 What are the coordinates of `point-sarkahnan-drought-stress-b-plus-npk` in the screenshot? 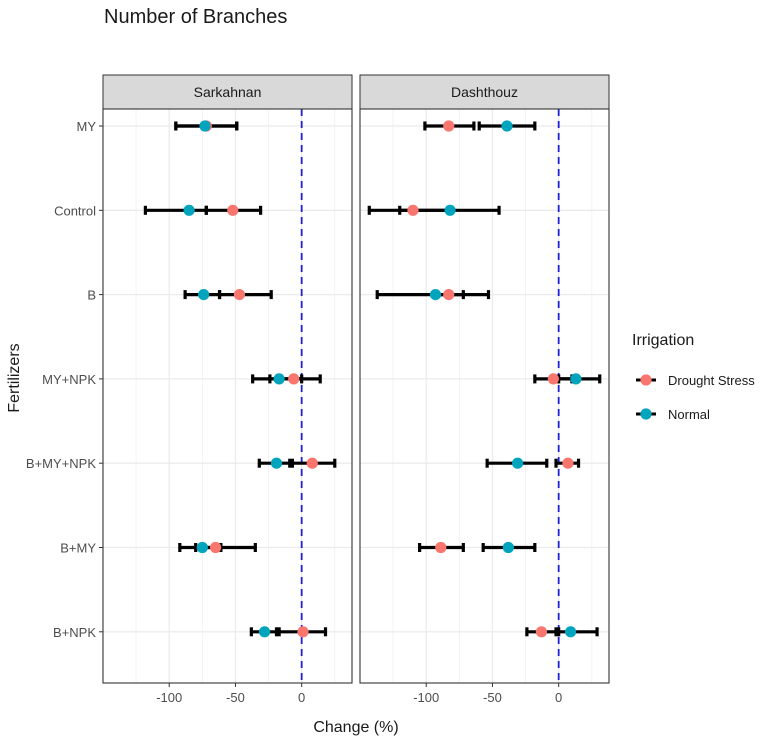 It's located at (303, 632).